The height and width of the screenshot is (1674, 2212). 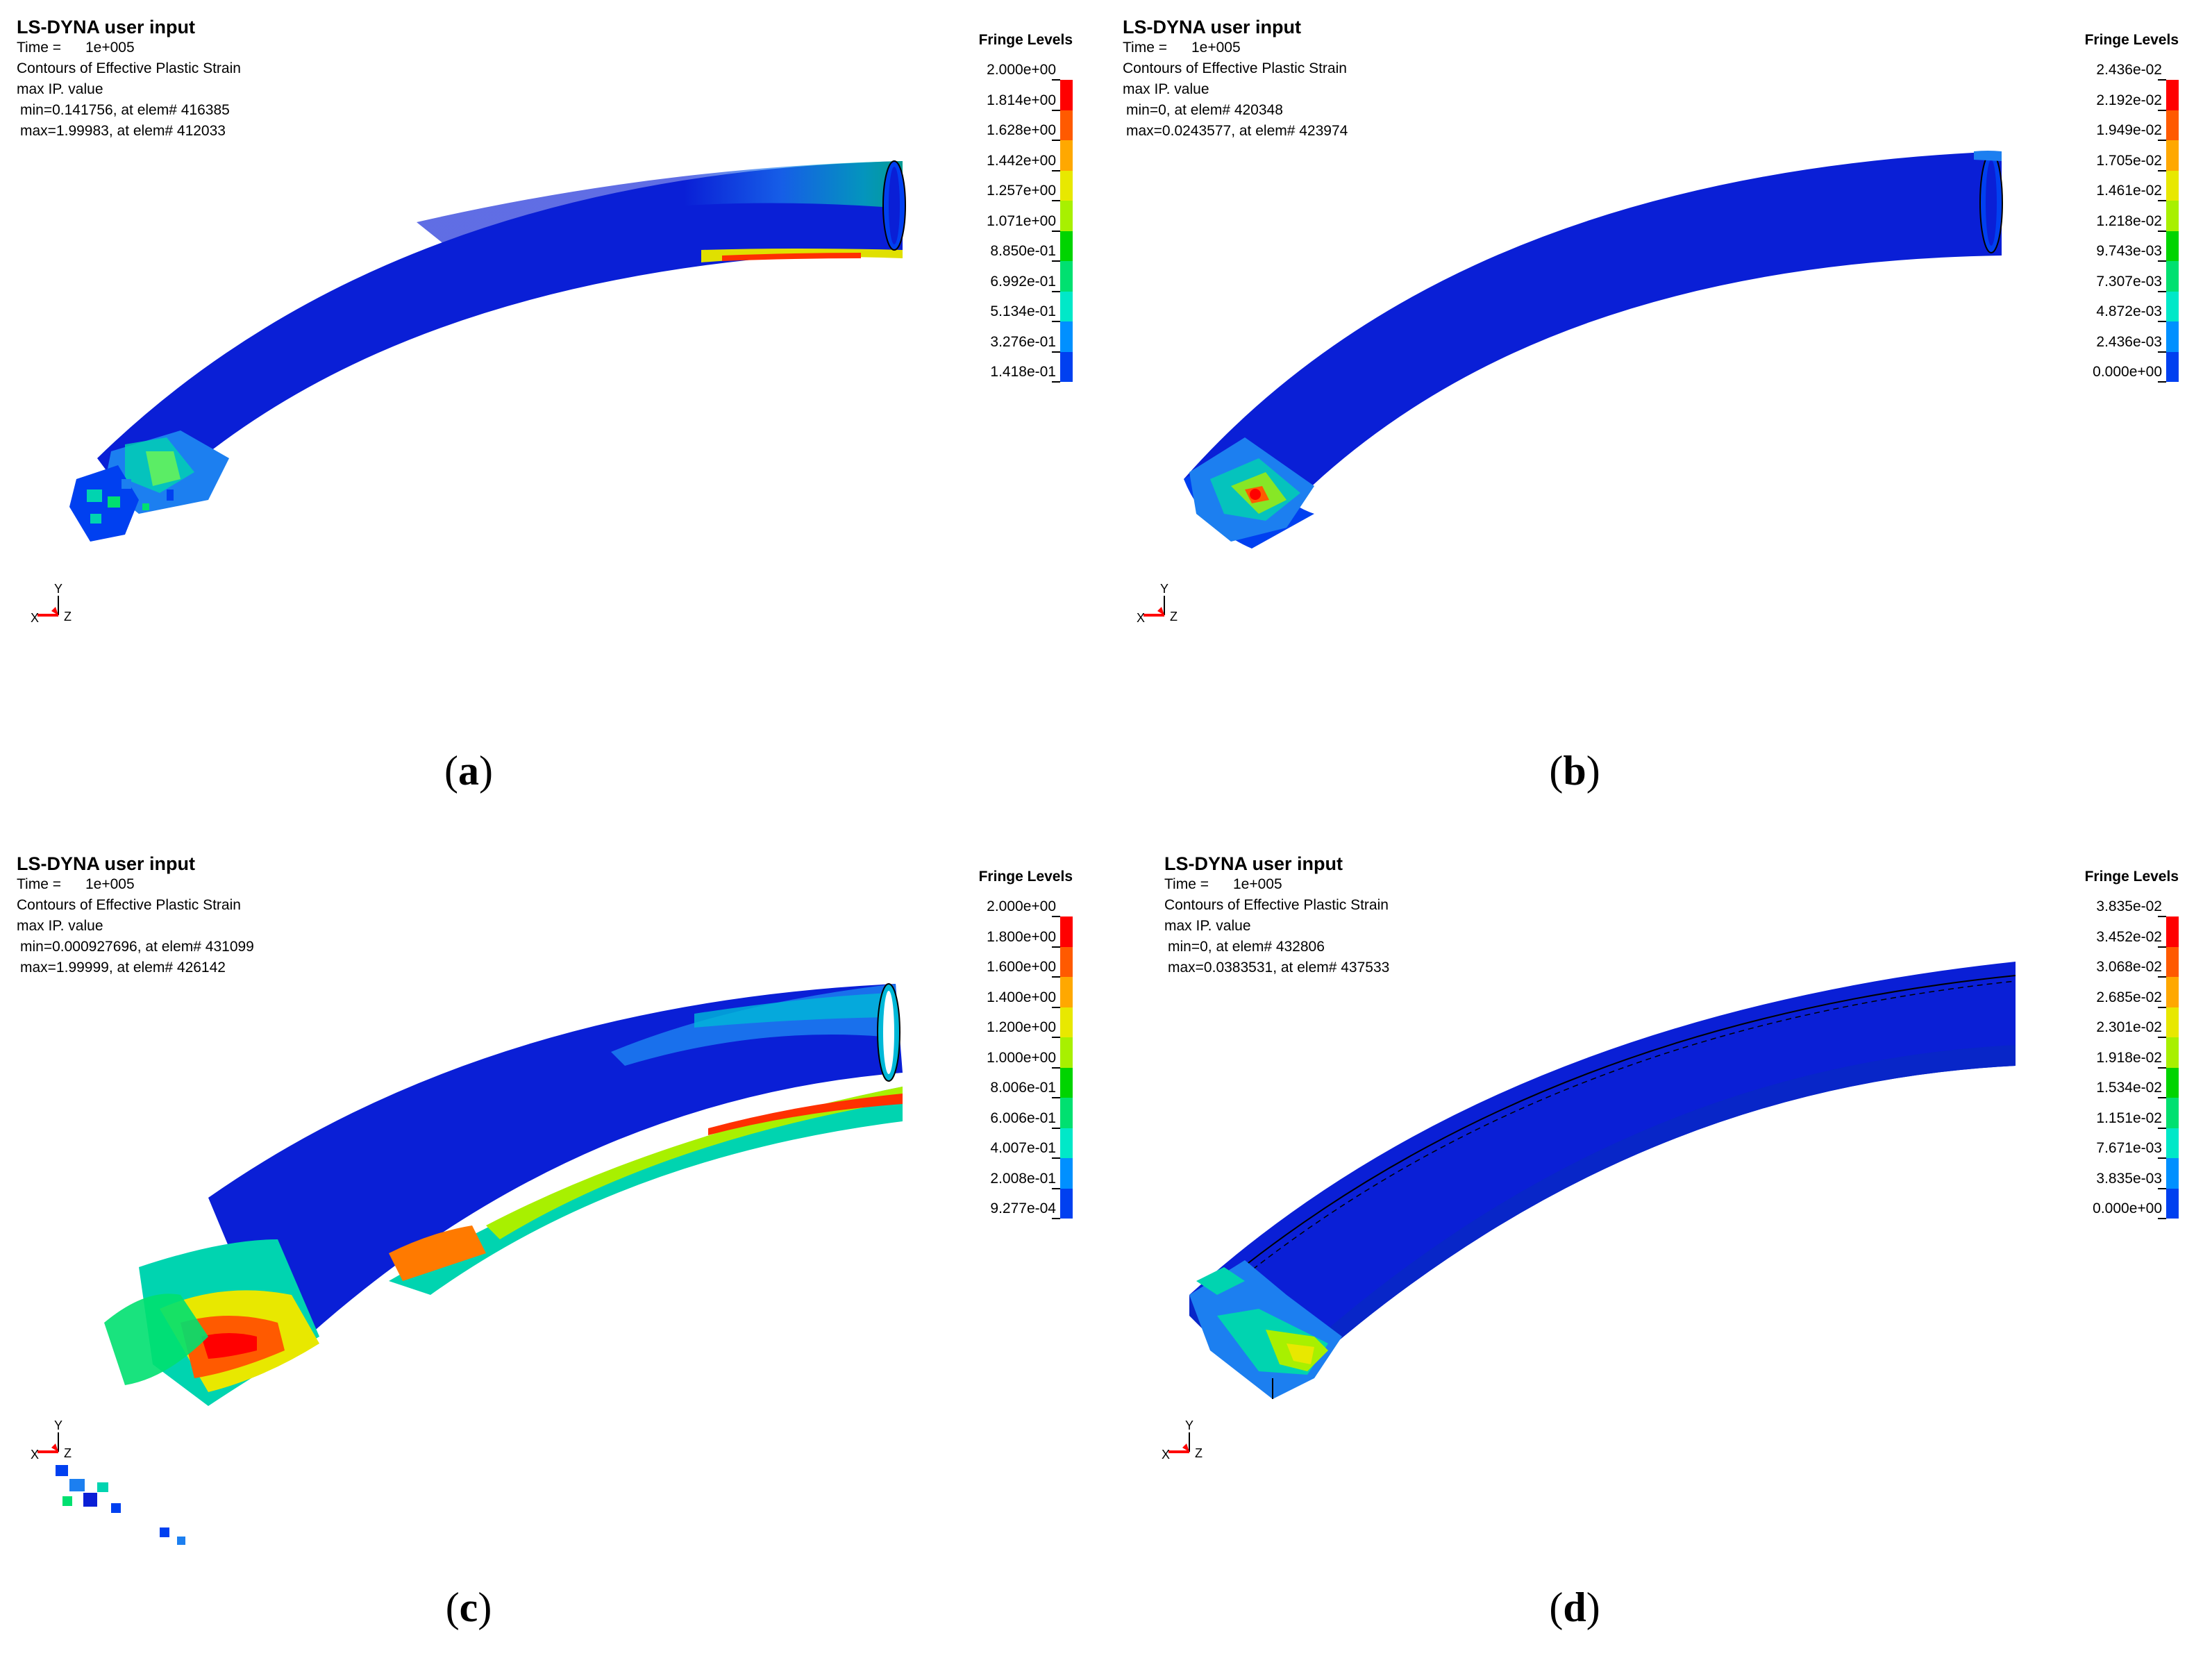 What do you see at coordinates (1021, 100) in the screenshot?
I see `fringe-level-label: 1.814e+00` at bounding box center [1021, 100].